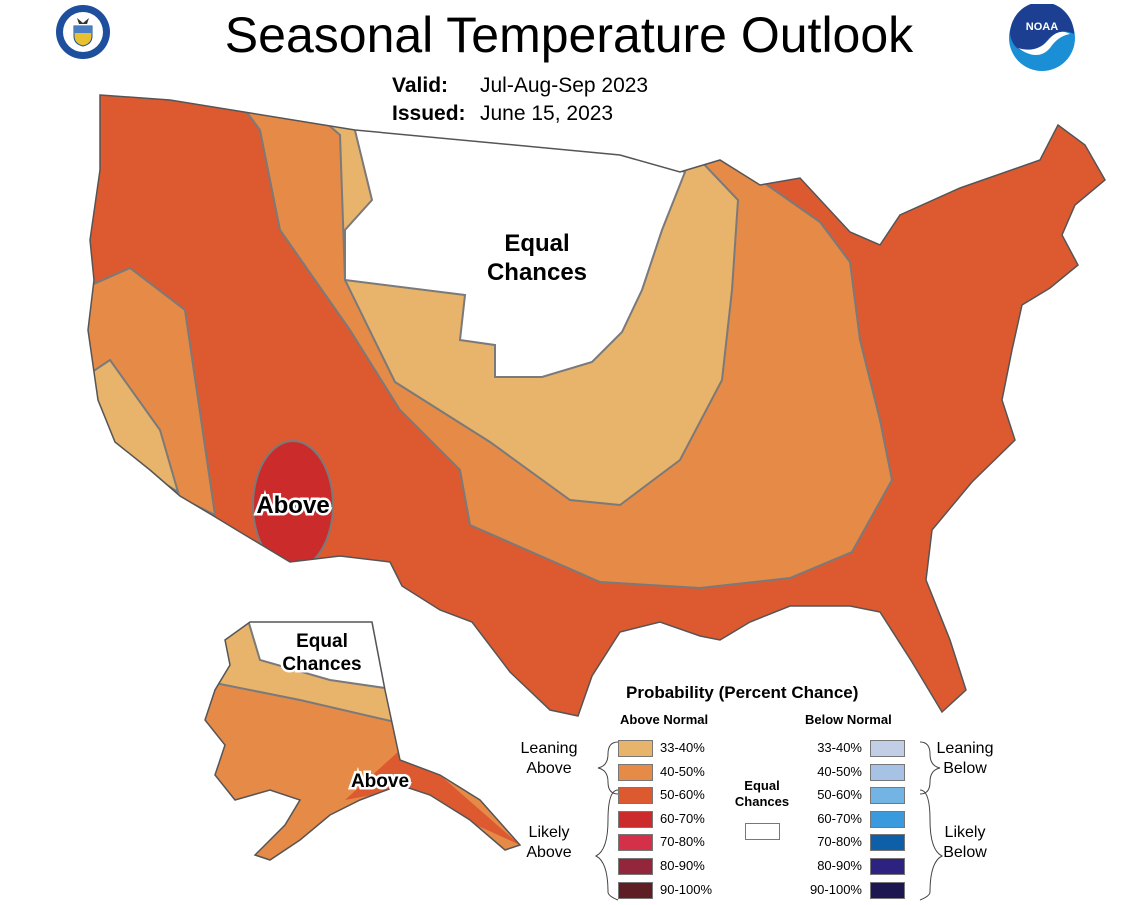 This screenshot has height=905, width=1138. I want to click on above-normal-header: Above Normal, so click(664, 719).